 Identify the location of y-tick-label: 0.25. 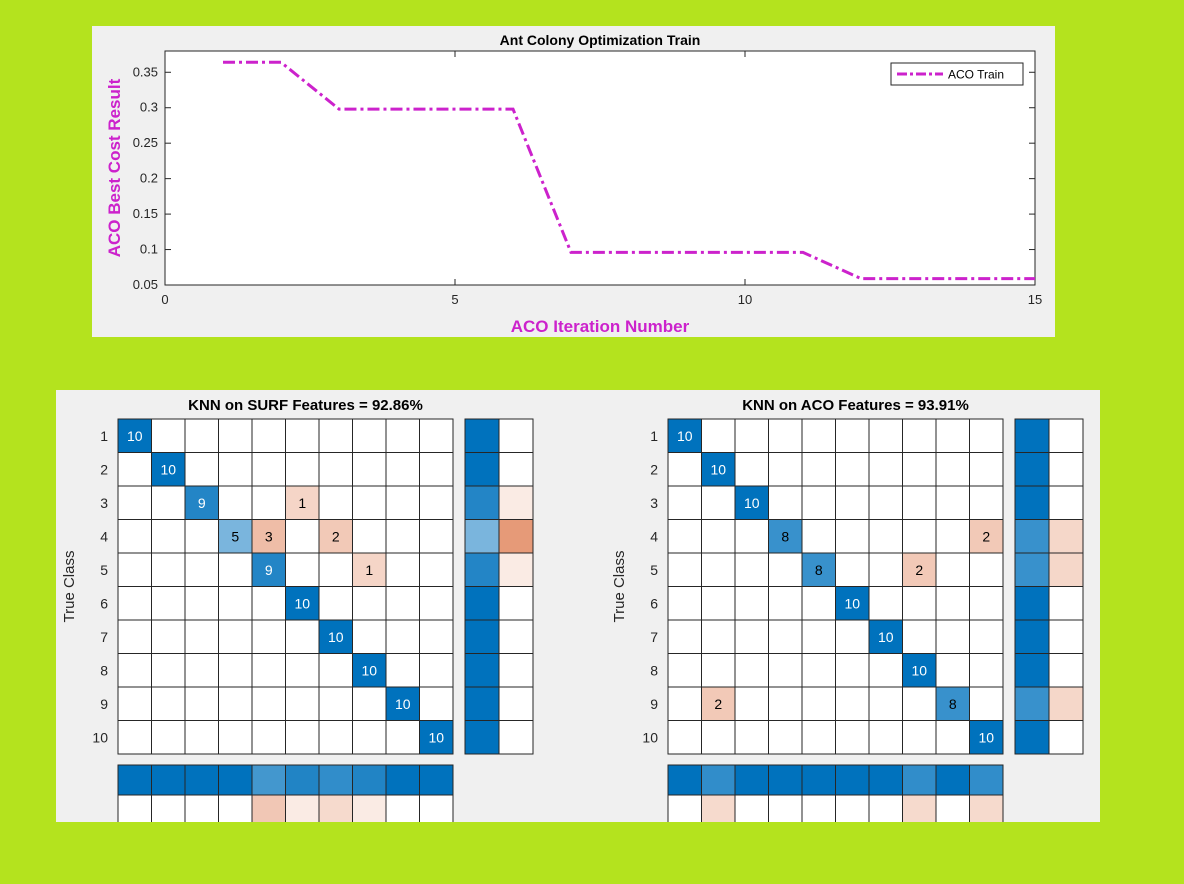
(145, 142).